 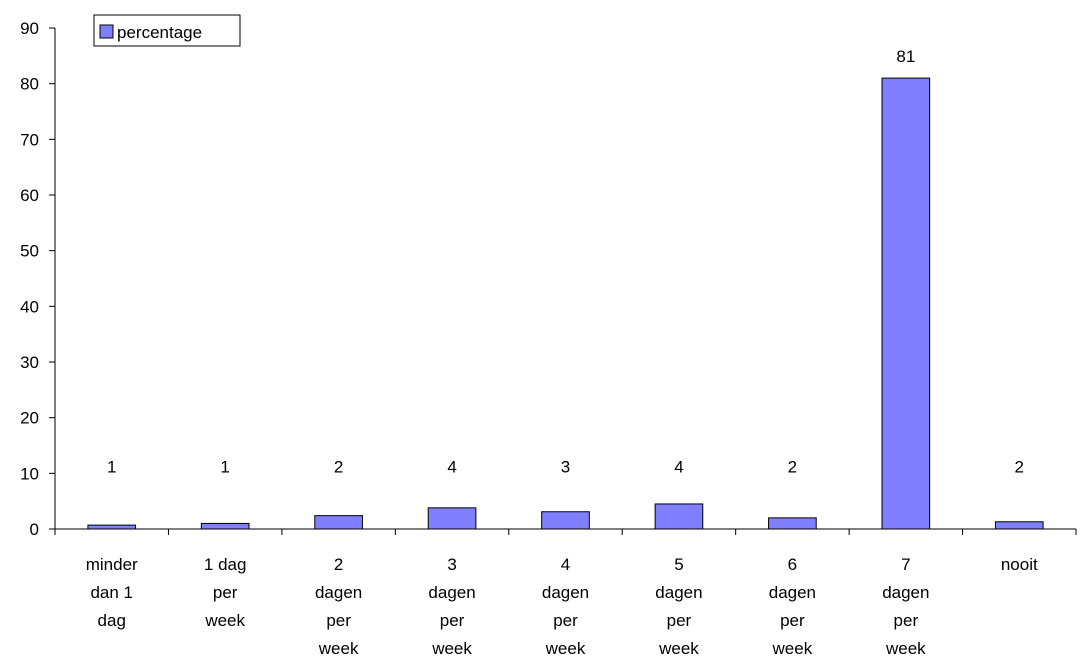 What do you see at coordinates (792, 606) in the screenshot?
I see `x-category-label: 6 dagen per week` at bounding box center [792, 606].